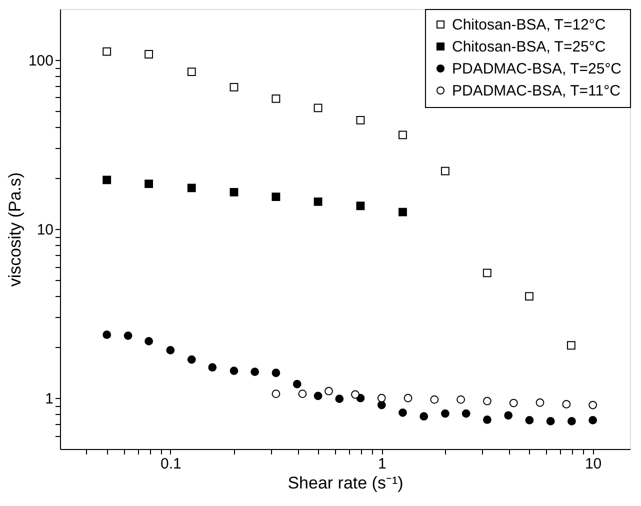 This screenshot has width=641, height=506. I want to click on x-tick-label: 10, so click(593, 464).